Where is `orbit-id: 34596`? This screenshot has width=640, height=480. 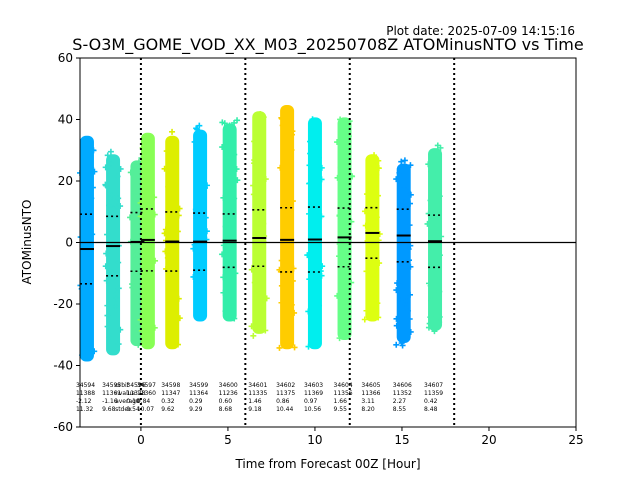 orbit-id: 34596 is located at coordinates (135, 385).